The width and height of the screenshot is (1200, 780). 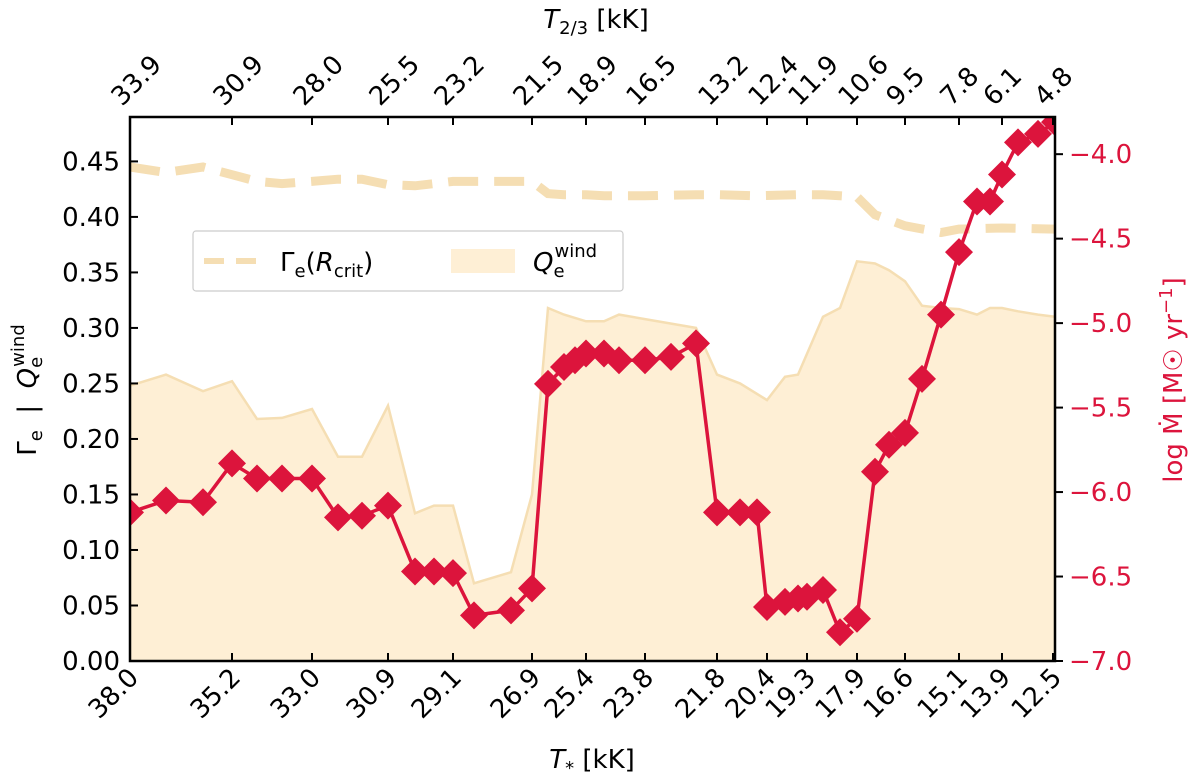 What do you see at coordinates (91, 662) in the screenshot?
I see `left-tick-label: 0.00` at bounding box center [91, 662].